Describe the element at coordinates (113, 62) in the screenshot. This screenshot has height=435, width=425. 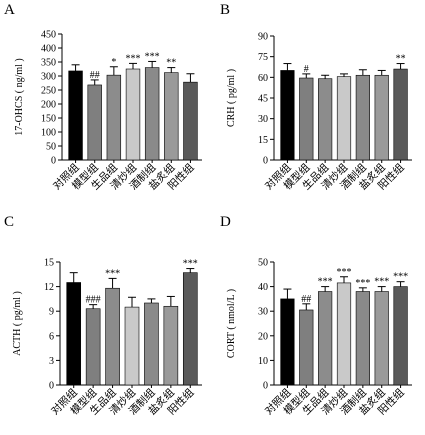
I see `significance-label: *` at that location.